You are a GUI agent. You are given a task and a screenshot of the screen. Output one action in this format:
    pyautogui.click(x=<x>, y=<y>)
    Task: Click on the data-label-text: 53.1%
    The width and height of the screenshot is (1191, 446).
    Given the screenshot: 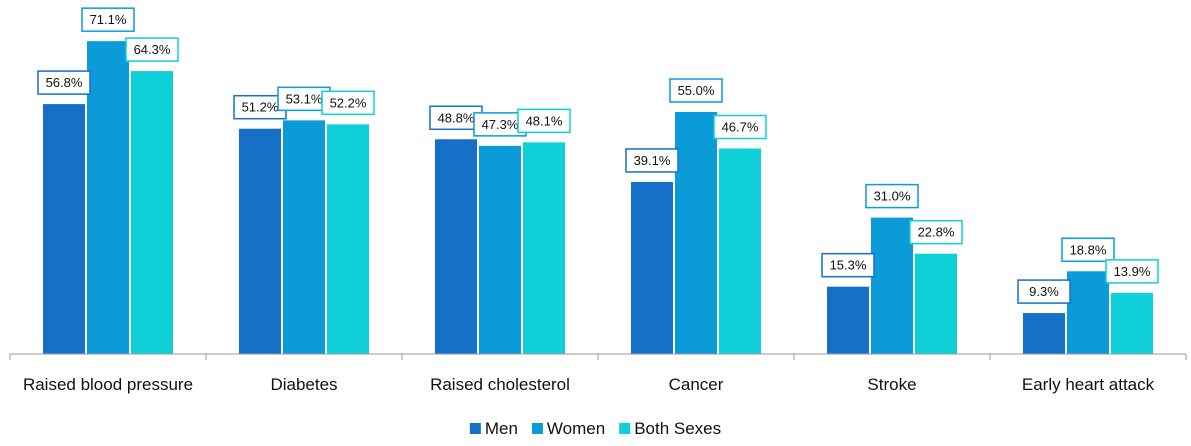 What is the action you would take?
    pyautogui.click(x=304, y=98)
    